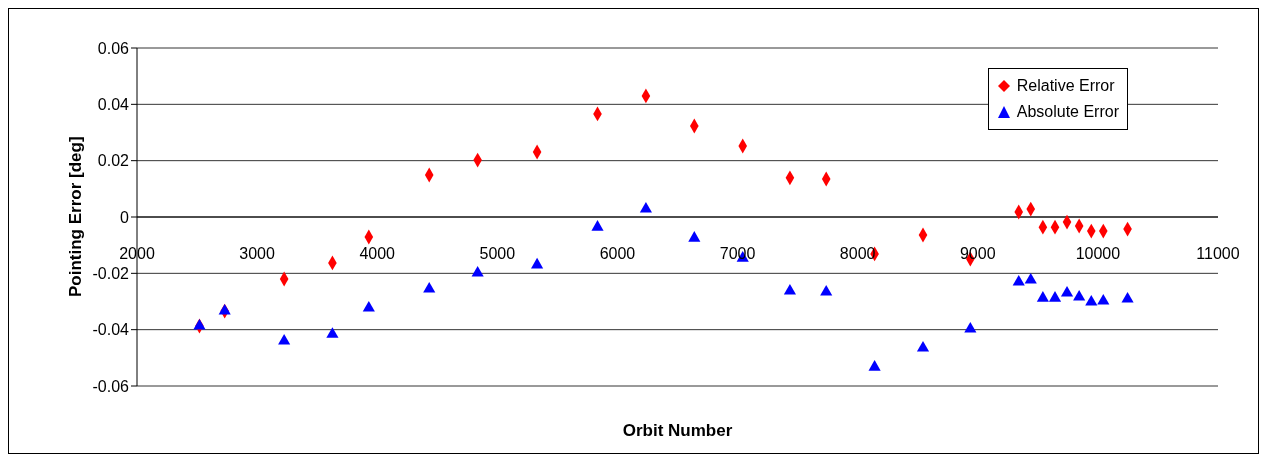 This screenshot has height=462, width=1267. I want to click on x-tick-label: 5000, so click(497, 253).